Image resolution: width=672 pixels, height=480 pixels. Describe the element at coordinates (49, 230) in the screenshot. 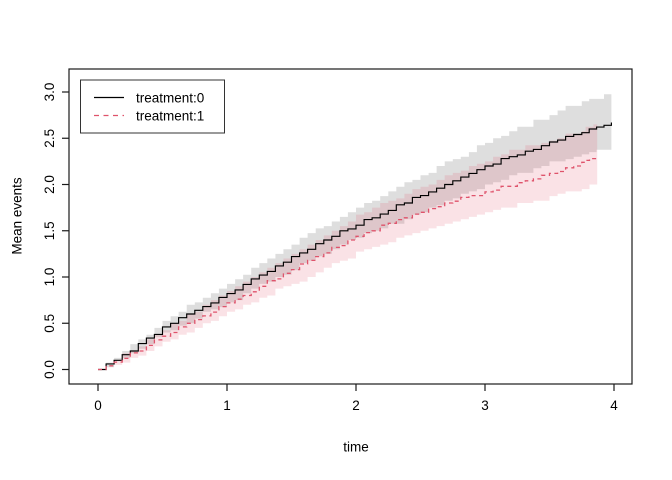

I see `y-tick-label: 1.5` at that location.